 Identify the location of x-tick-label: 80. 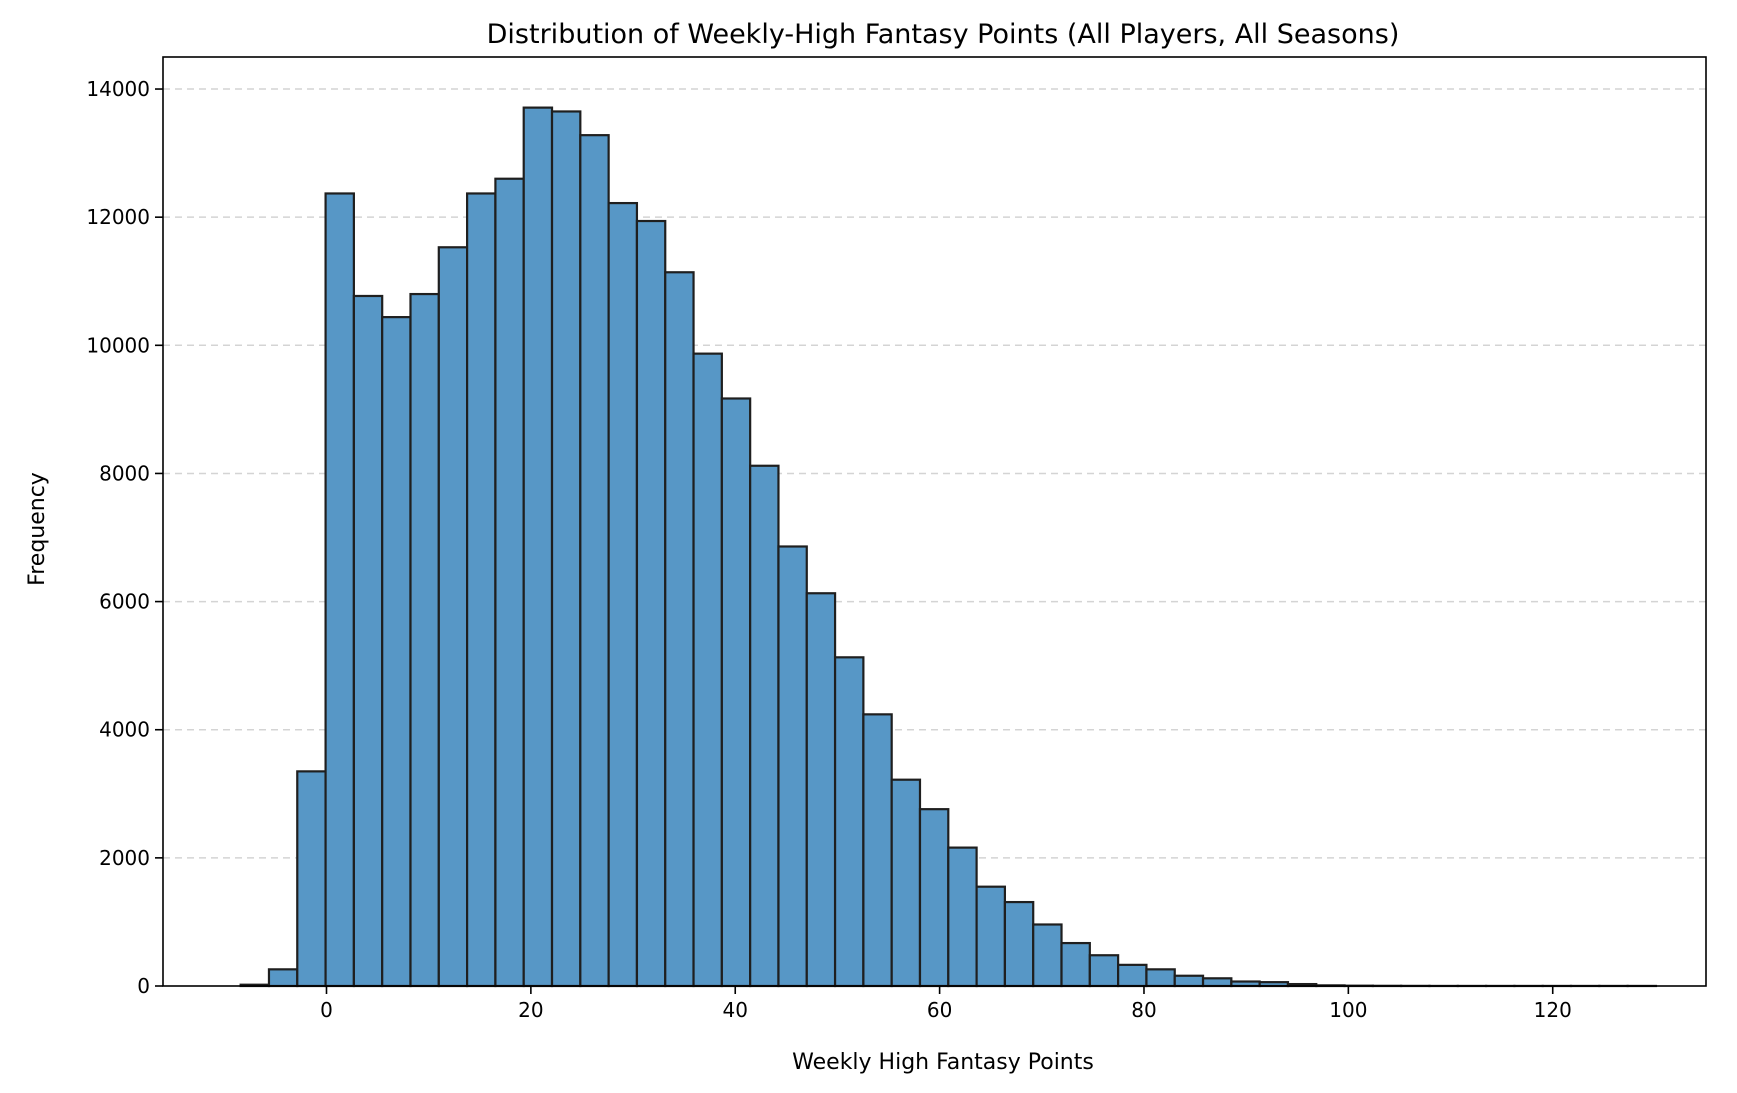
(1143, 1010).